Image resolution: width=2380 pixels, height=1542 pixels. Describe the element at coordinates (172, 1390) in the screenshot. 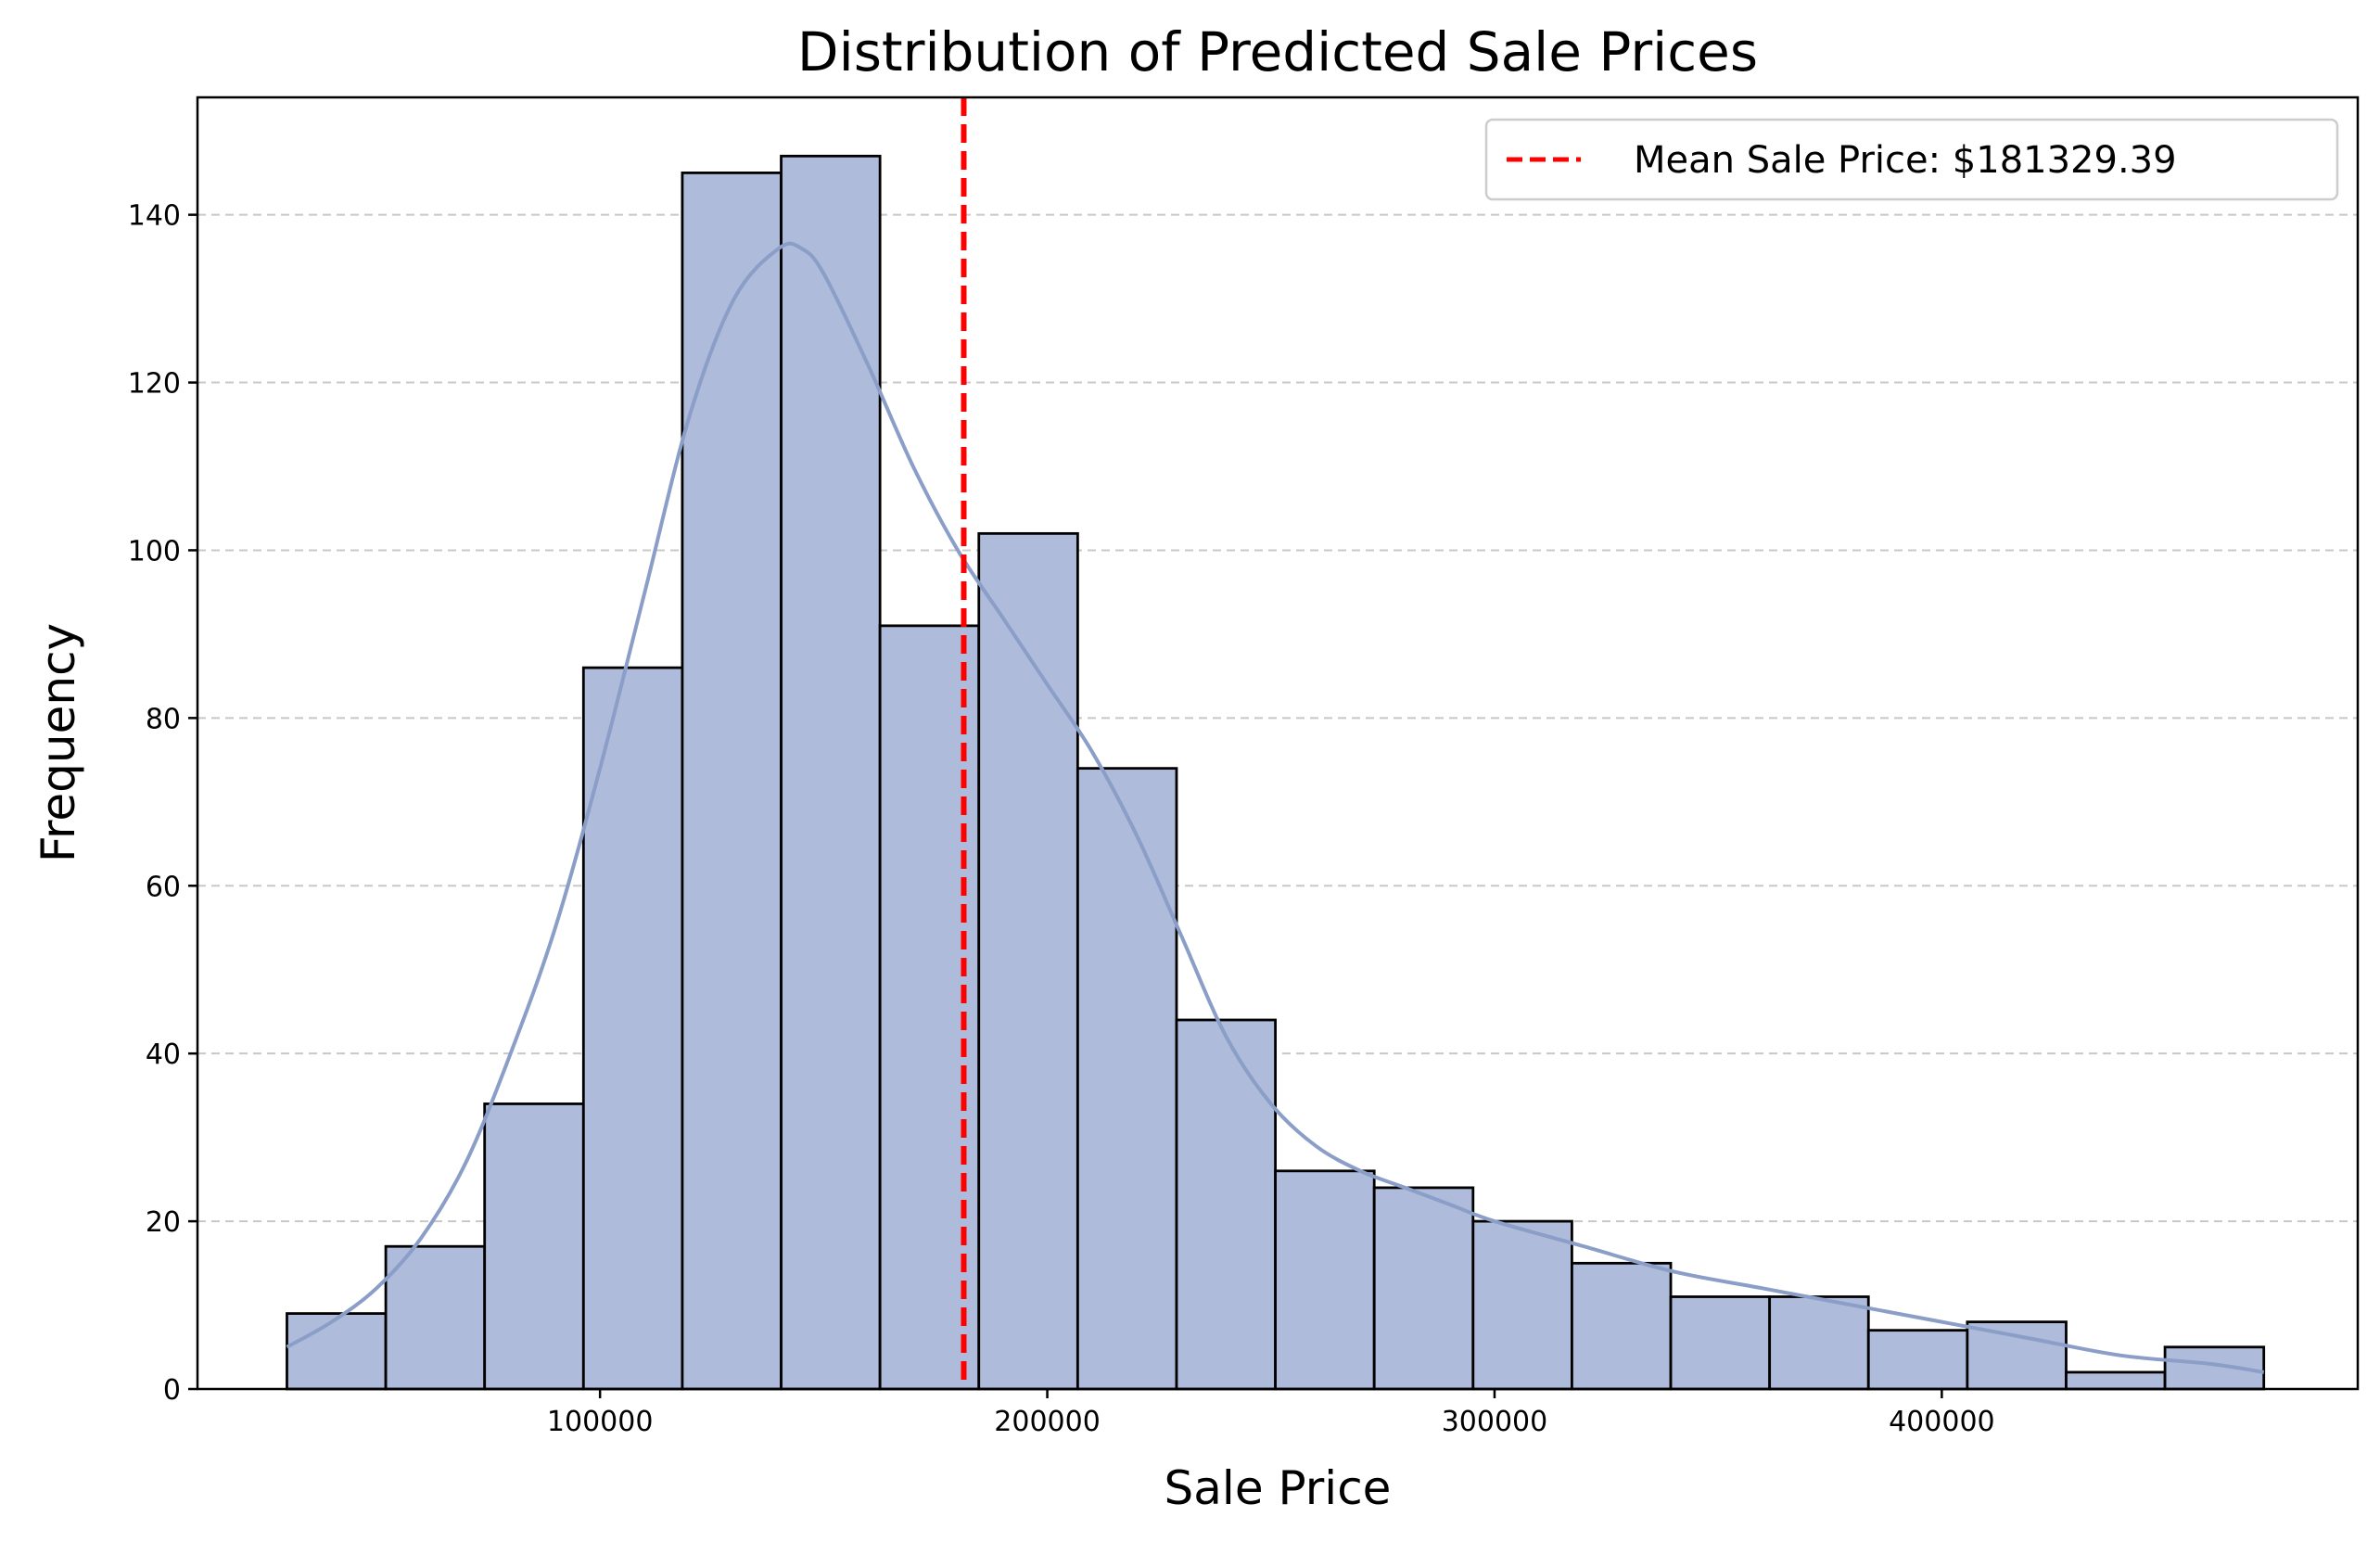

I see `y-tick-label: 0` at that location.